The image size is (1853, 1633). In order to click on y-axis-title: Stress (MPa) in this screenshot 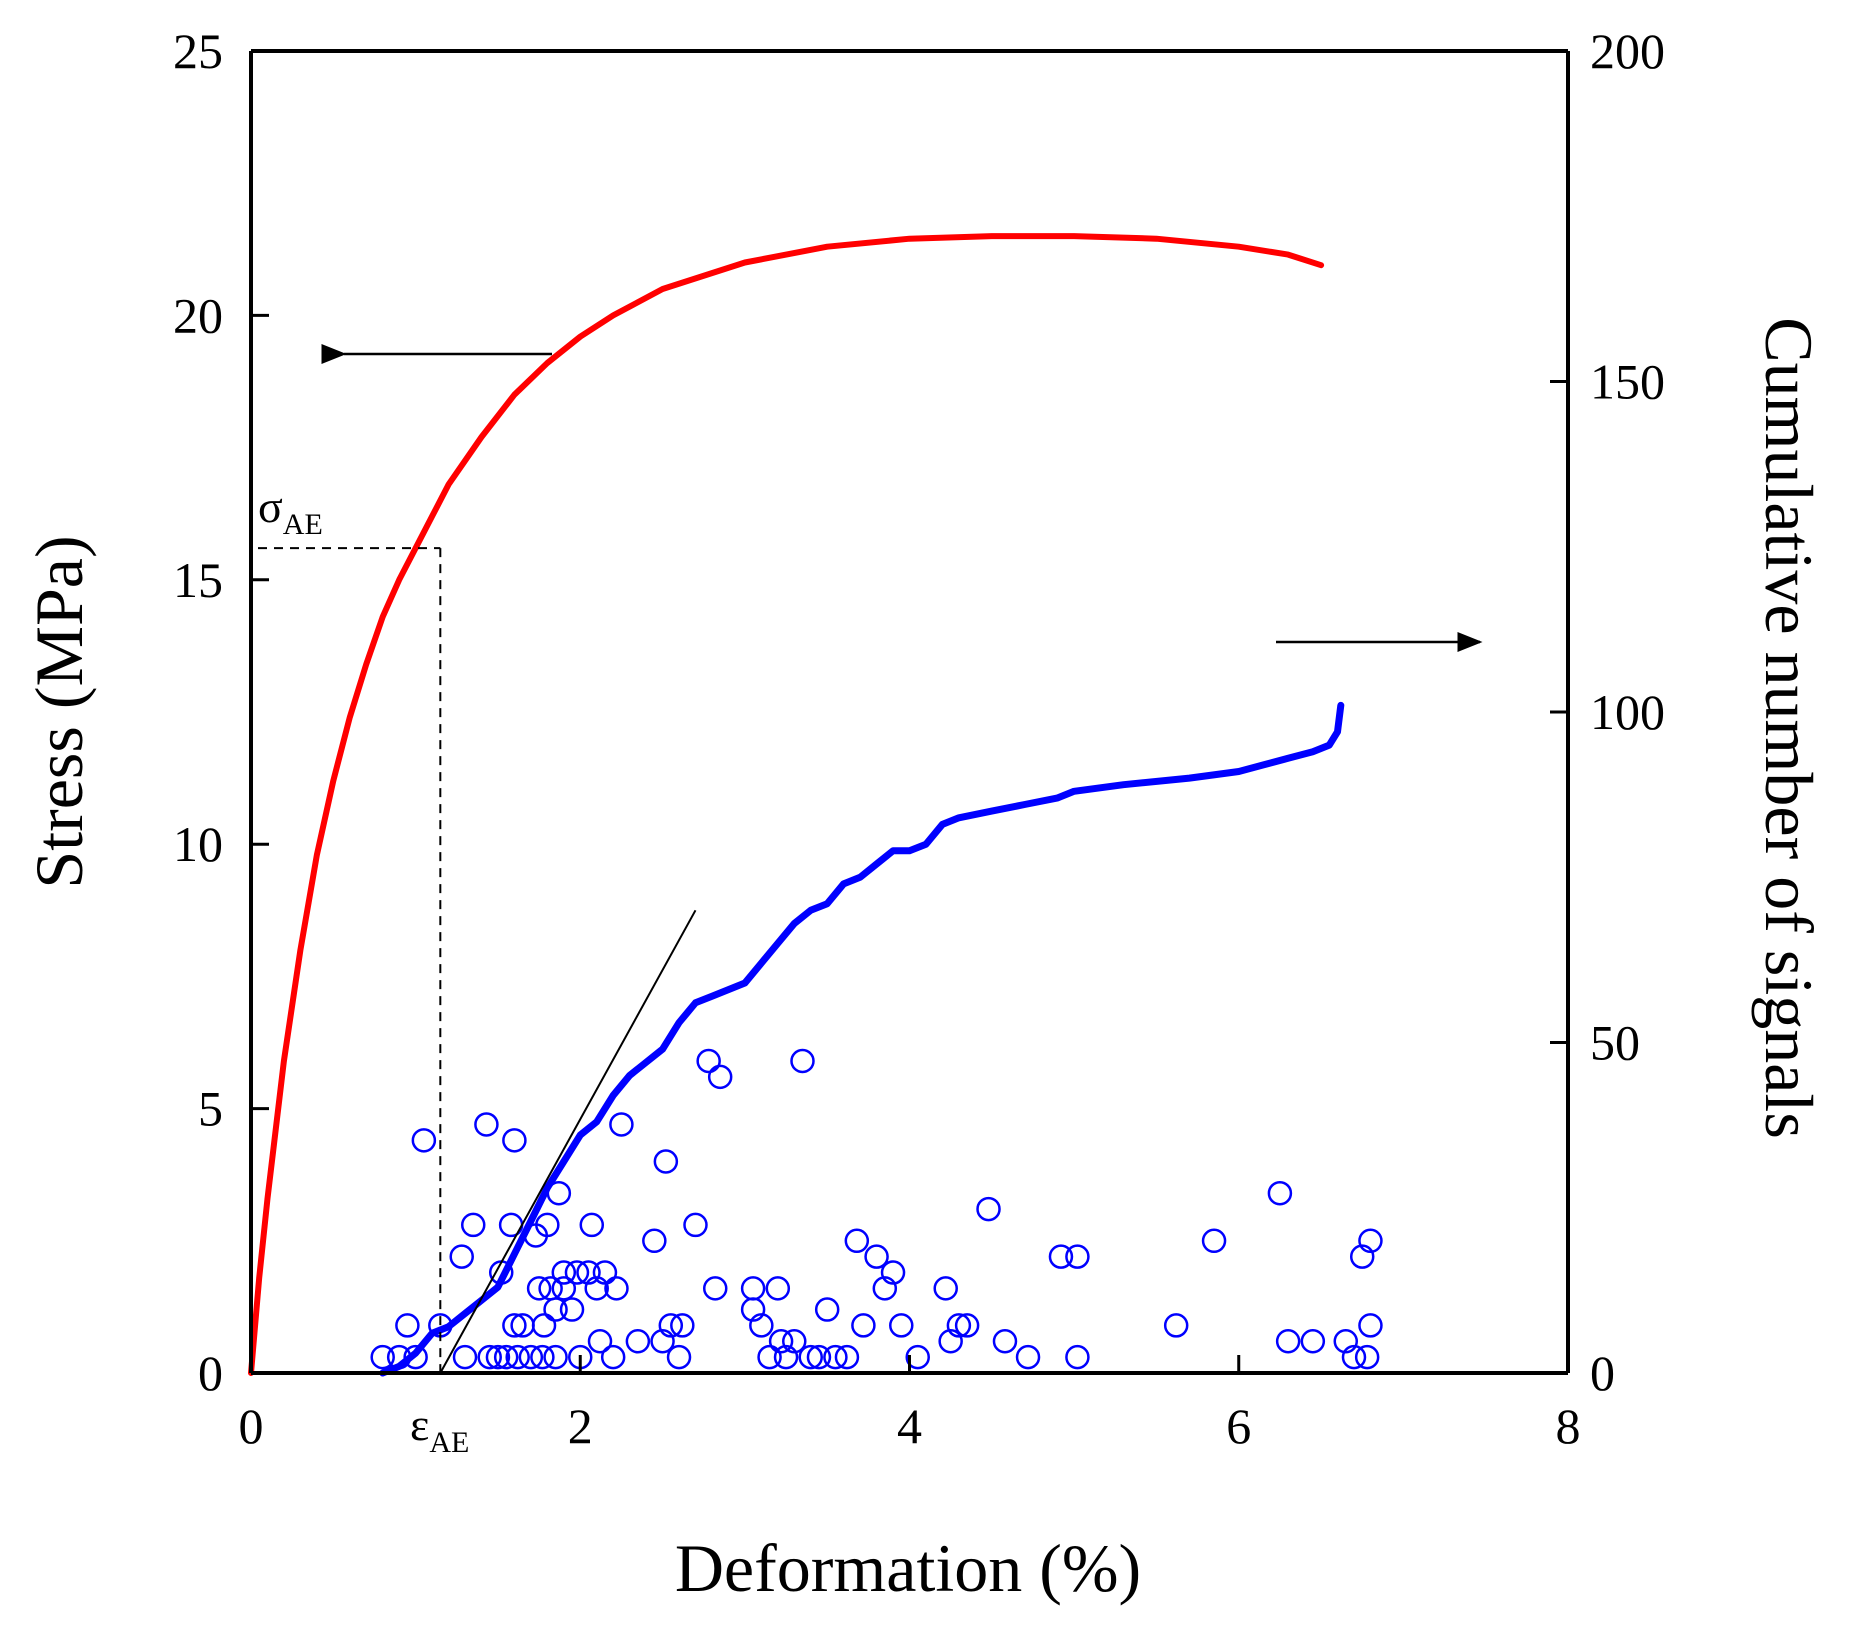, I will do `click(59, 711)`.